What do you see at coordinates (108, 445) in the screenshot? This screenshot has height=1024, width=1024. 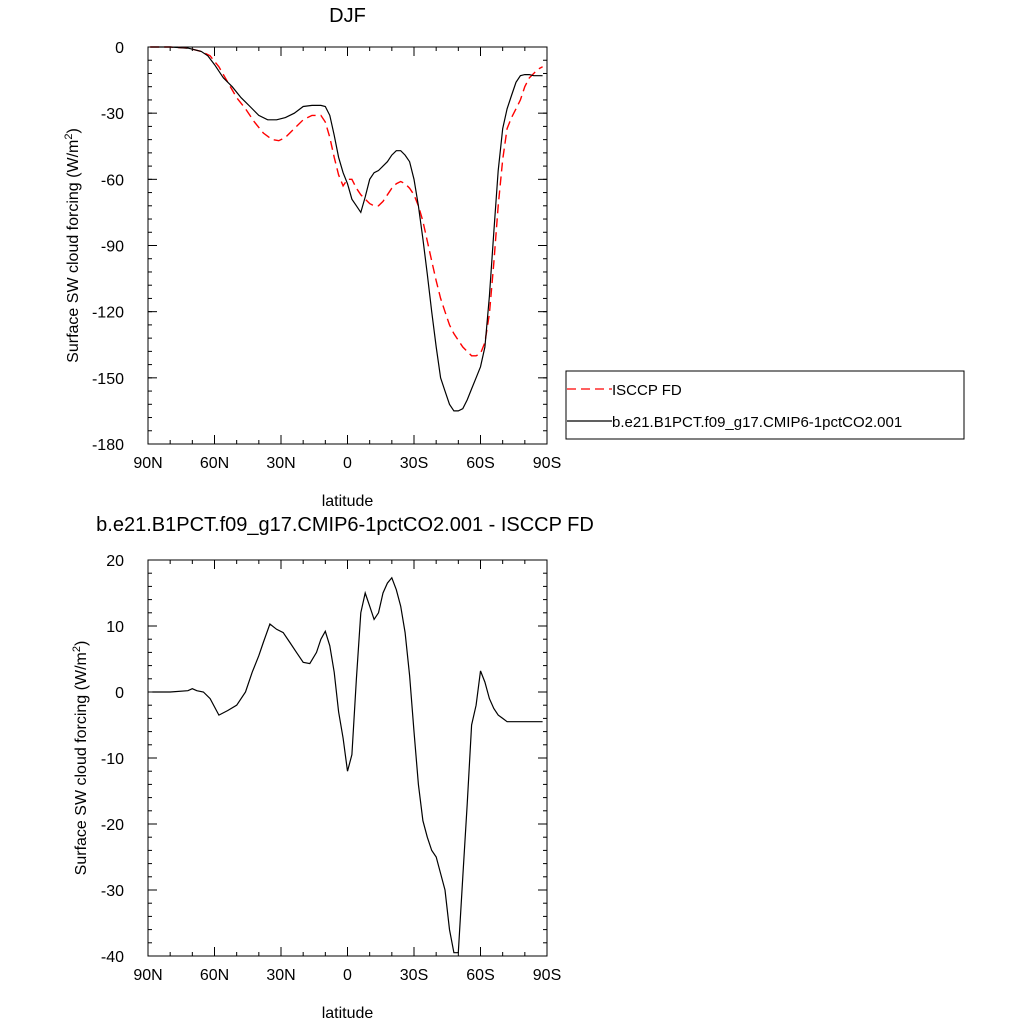 I see `y-tick-label: -180` at bounding box center [108, 445].